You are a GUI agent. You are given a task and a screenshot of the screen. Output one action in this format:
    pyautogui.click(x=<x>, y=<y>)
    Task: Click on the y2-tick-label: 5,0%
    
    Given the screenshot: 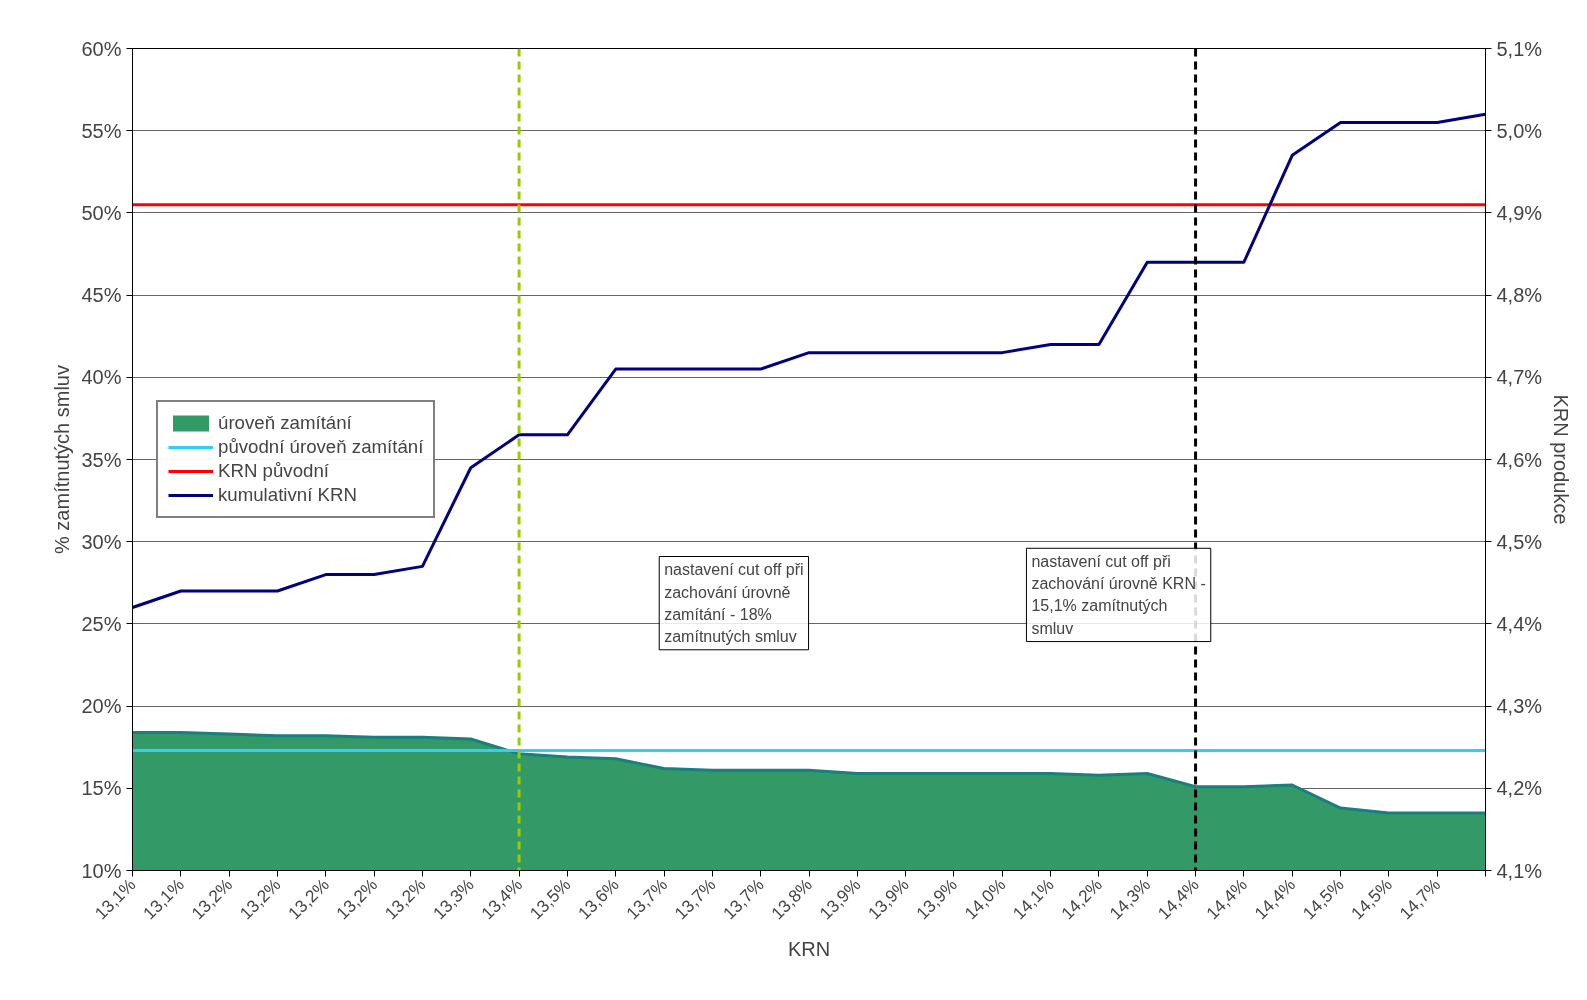 What is the action you would take?
    pyautogui.click(x=1519, y=130)
    